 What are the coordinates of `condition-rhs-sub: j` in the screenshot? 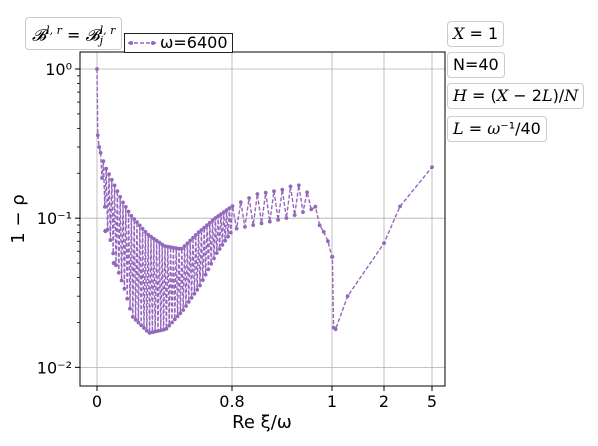 It's located at (101, 40).